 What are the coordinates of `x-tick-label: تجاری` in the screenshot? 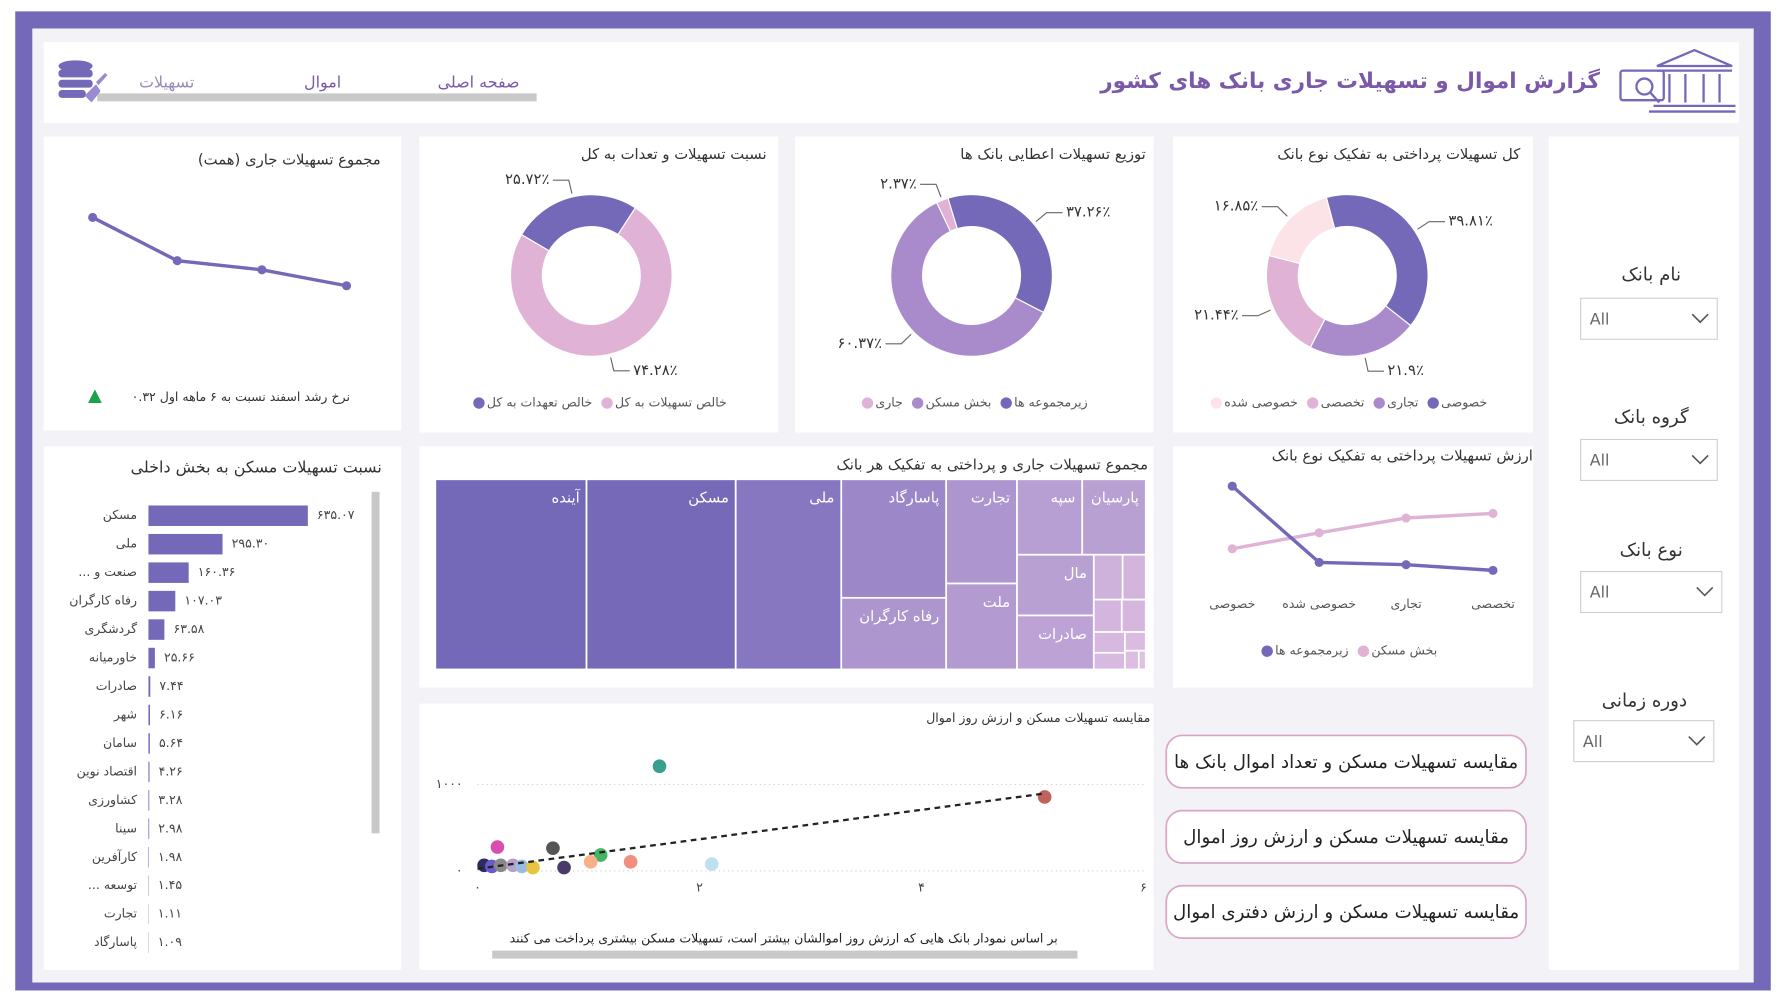 It's located at (1406, 604).